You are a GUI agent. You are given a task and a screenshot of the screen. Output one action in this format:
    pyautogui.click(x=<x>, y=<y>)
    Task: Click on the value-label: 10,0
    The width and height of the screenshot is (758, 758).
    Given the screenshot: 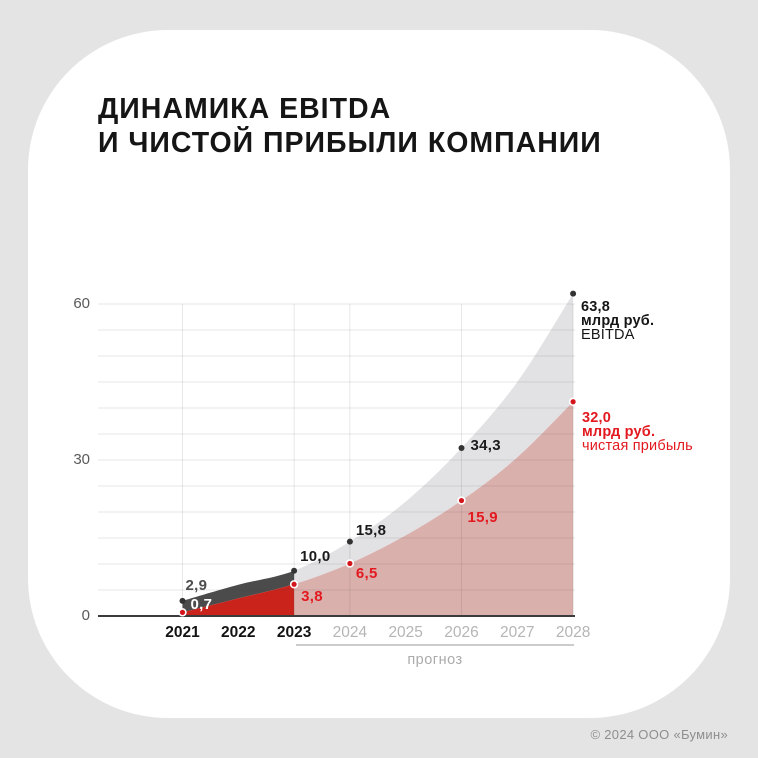 What is the action you would take?
    pyautogui.click(x=315, y=556)
    